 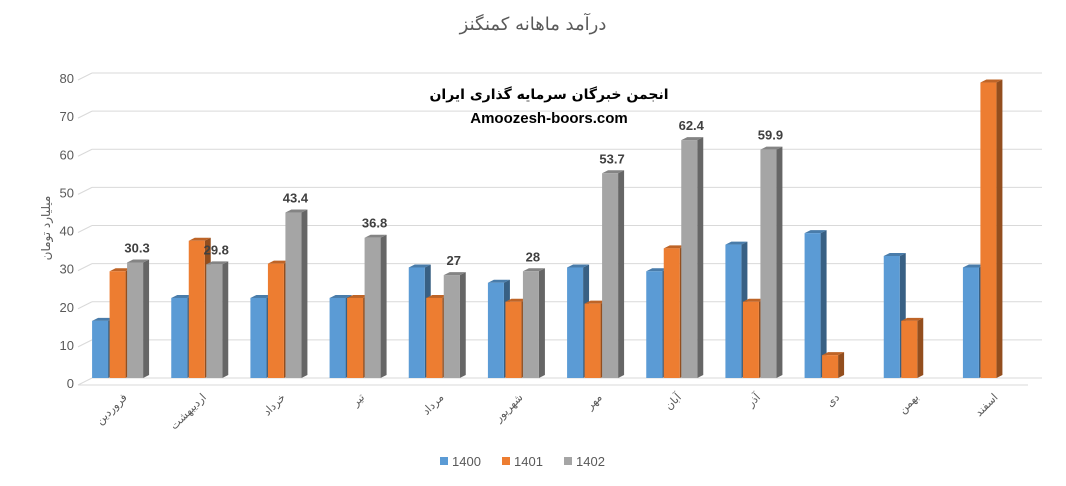 I want to click on data-label: 36.8, so click(x=374, y=223).